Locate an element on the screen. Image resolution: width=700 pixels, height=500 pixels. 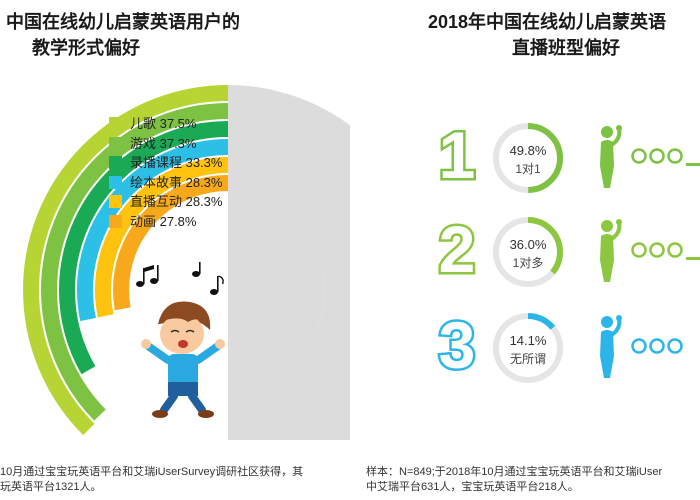
left-footnote-line2: 玩英语平台1321人。 is located at coordinates (51, 487).